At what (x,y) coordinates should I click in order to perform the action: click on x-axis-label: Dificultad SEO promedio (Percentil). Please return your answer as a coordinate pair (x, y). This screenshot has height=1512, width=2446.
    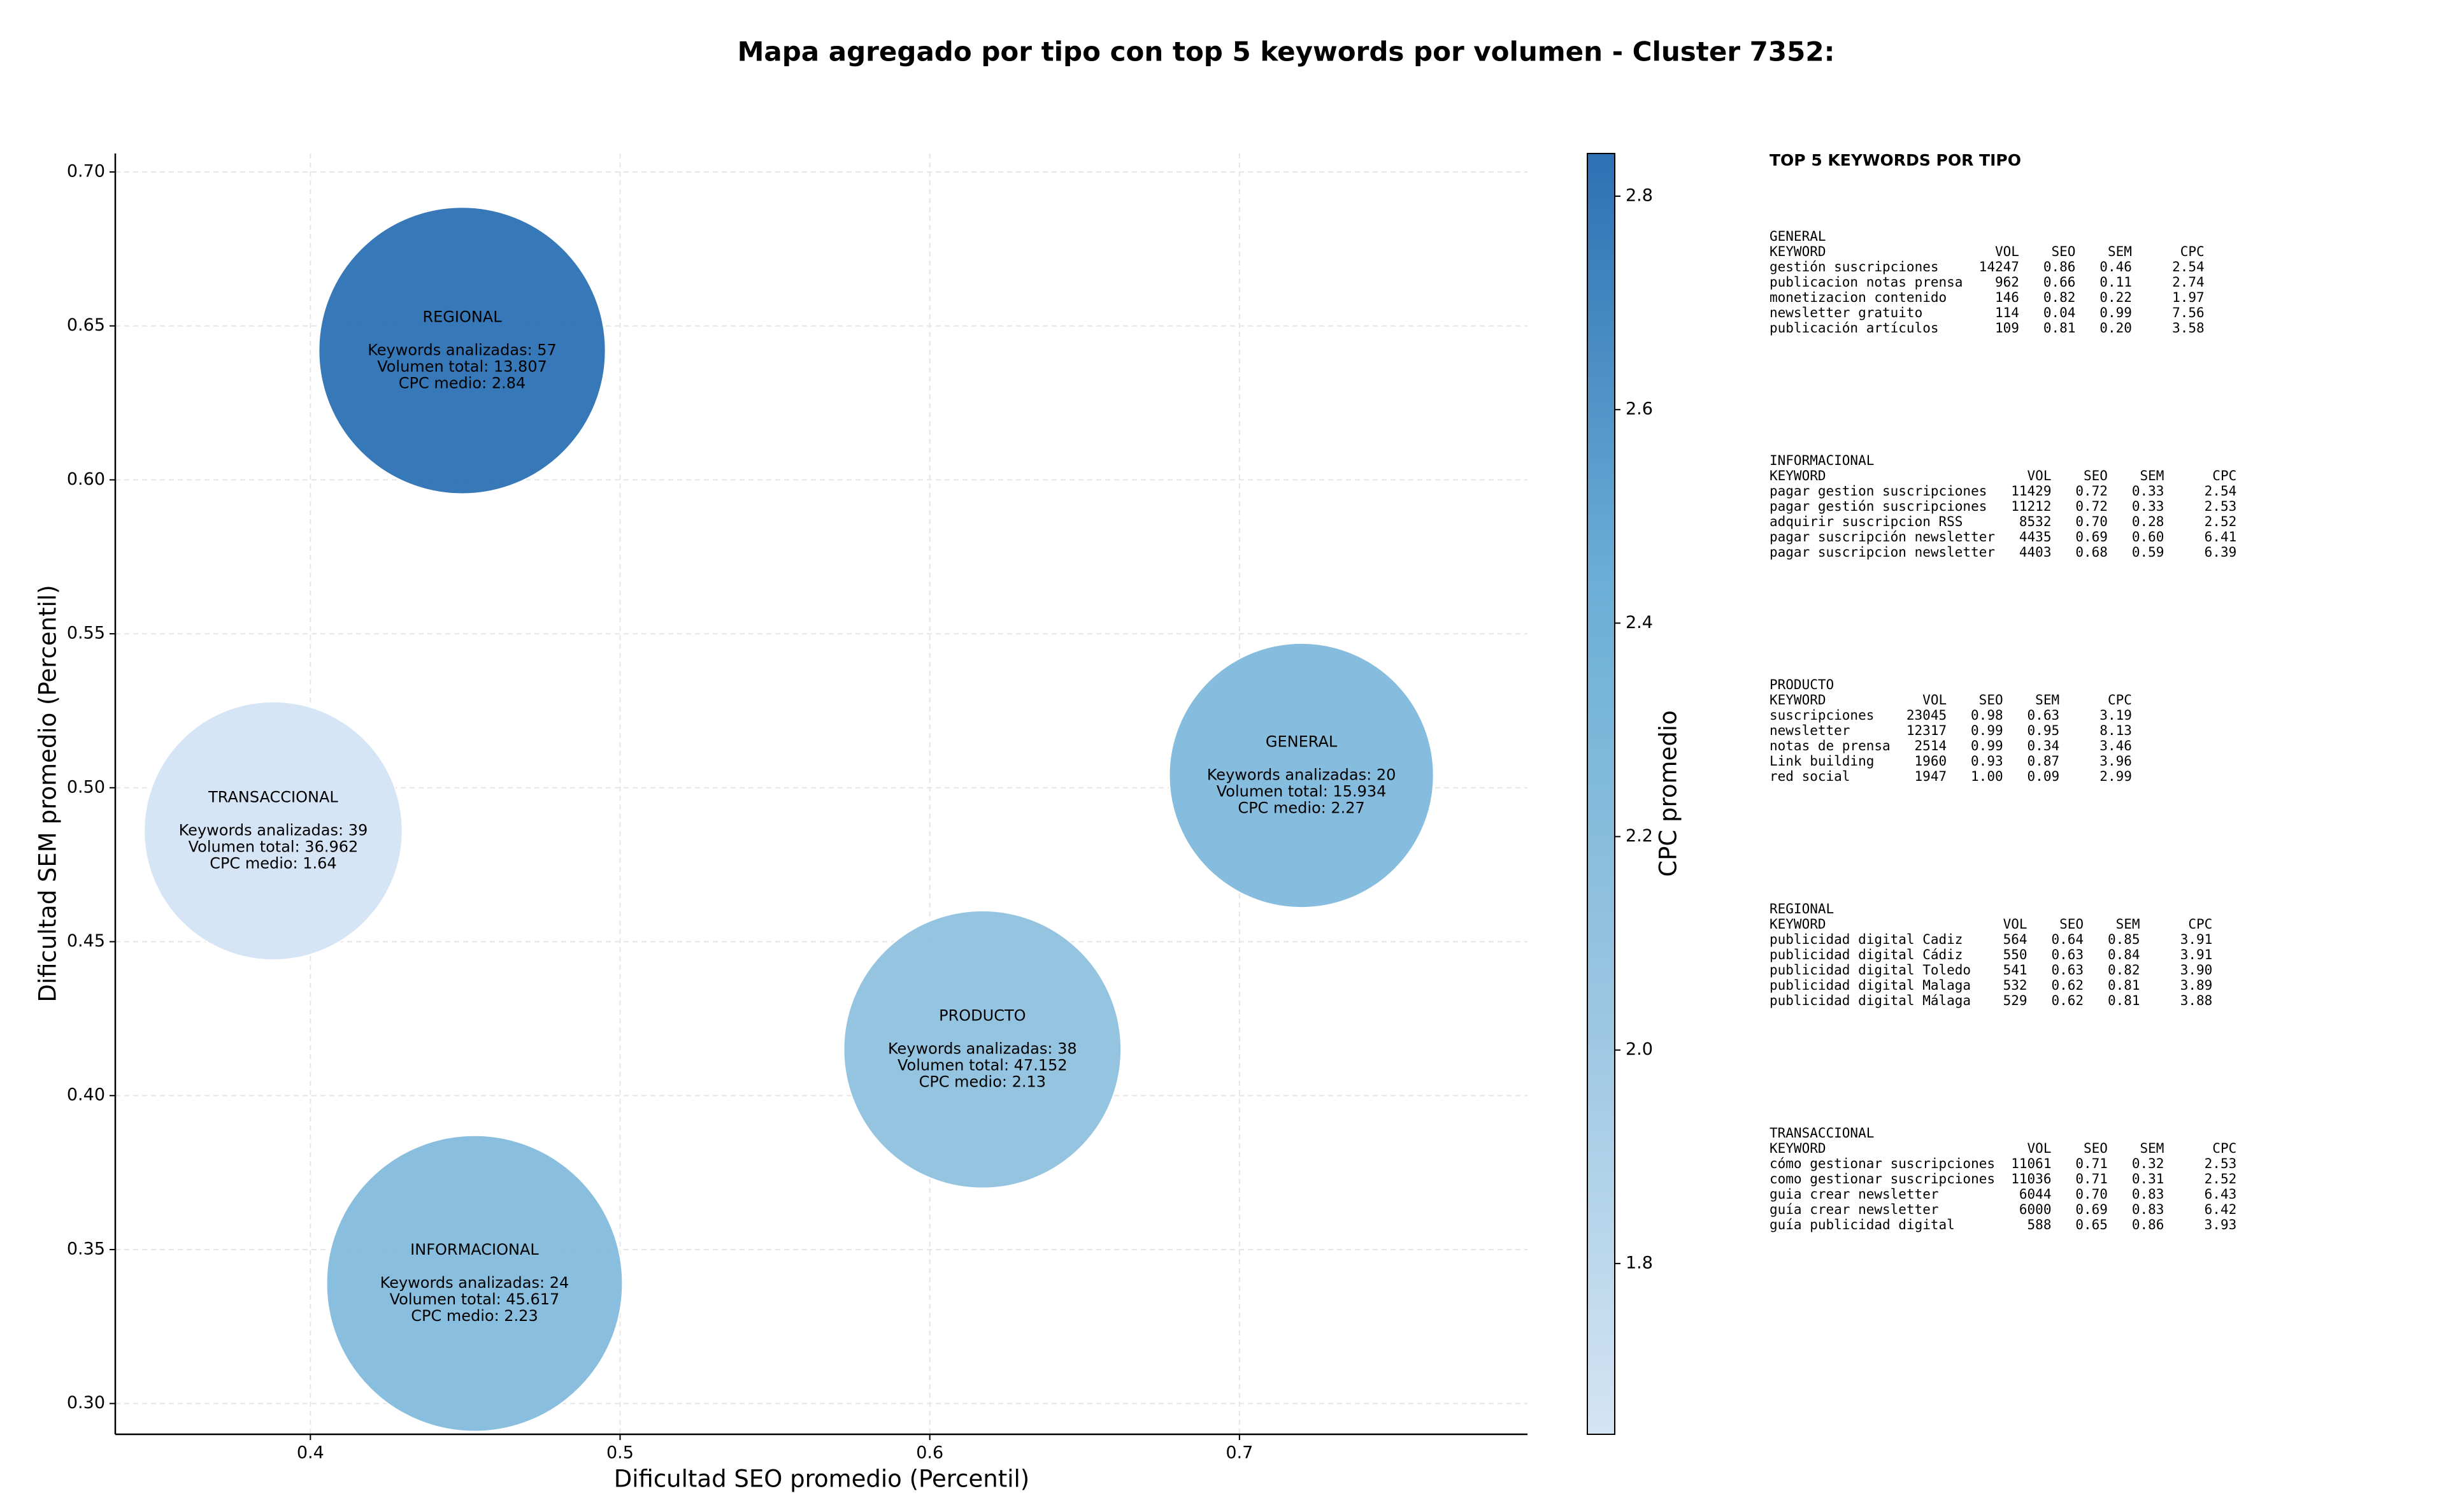
    Looking at the image, I should click on (821, 1479).